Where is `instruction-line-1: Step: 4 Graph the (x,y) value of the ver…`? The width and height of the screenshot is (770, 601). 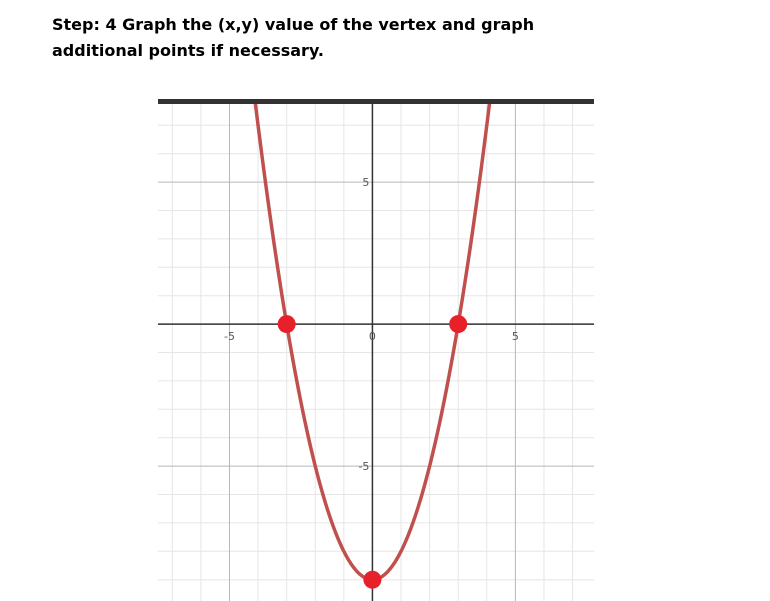 instruction-line-1: Step: 4 Graph the (x,y) value of the ver… is located at coordinates (293, 24).